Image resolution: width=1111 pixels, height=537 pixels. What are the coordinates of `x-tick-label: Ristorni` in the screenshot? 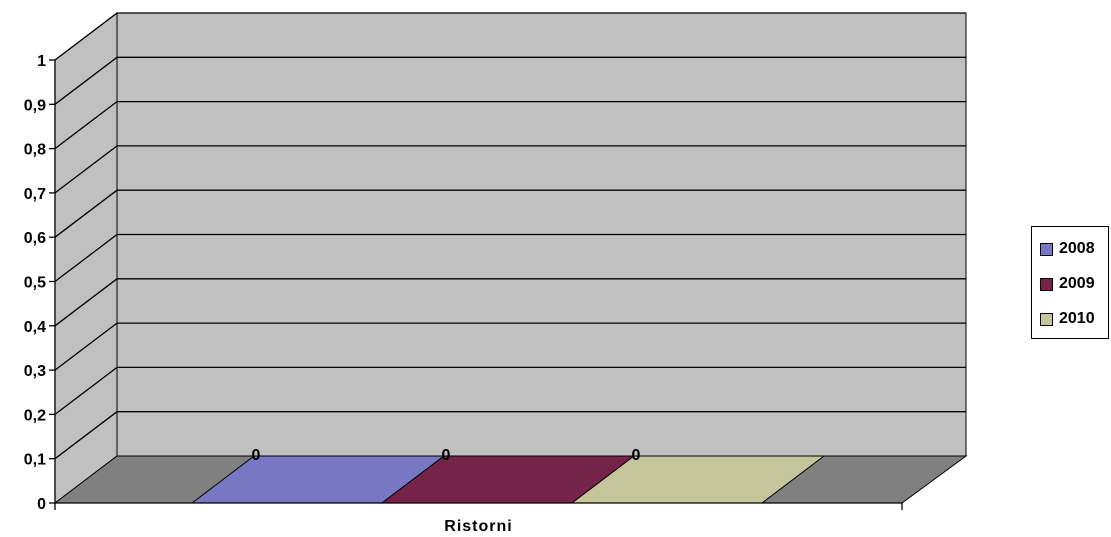 It's located at (478, 526).